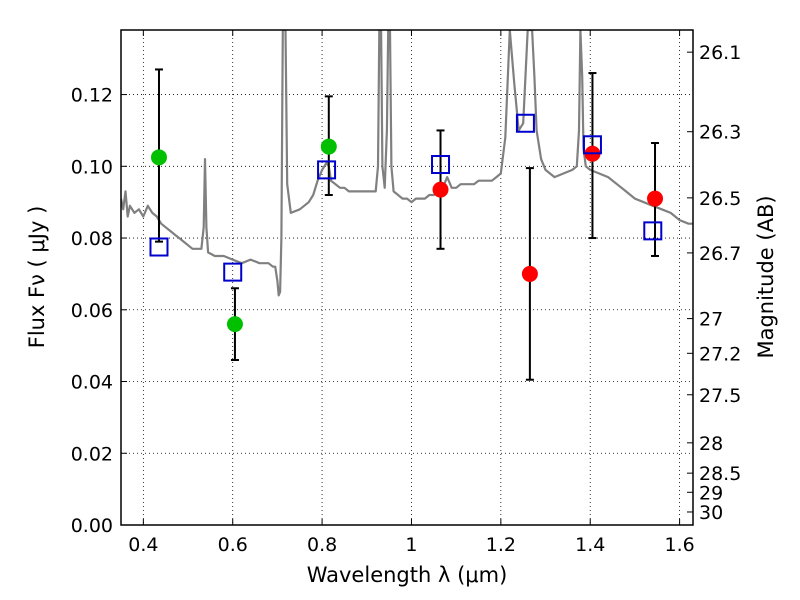  What do you see at coordinates (766, 276) in the screenshot?
I see `y2-axis-label: Magnitude (AB)` at bounding box center [766, 276].